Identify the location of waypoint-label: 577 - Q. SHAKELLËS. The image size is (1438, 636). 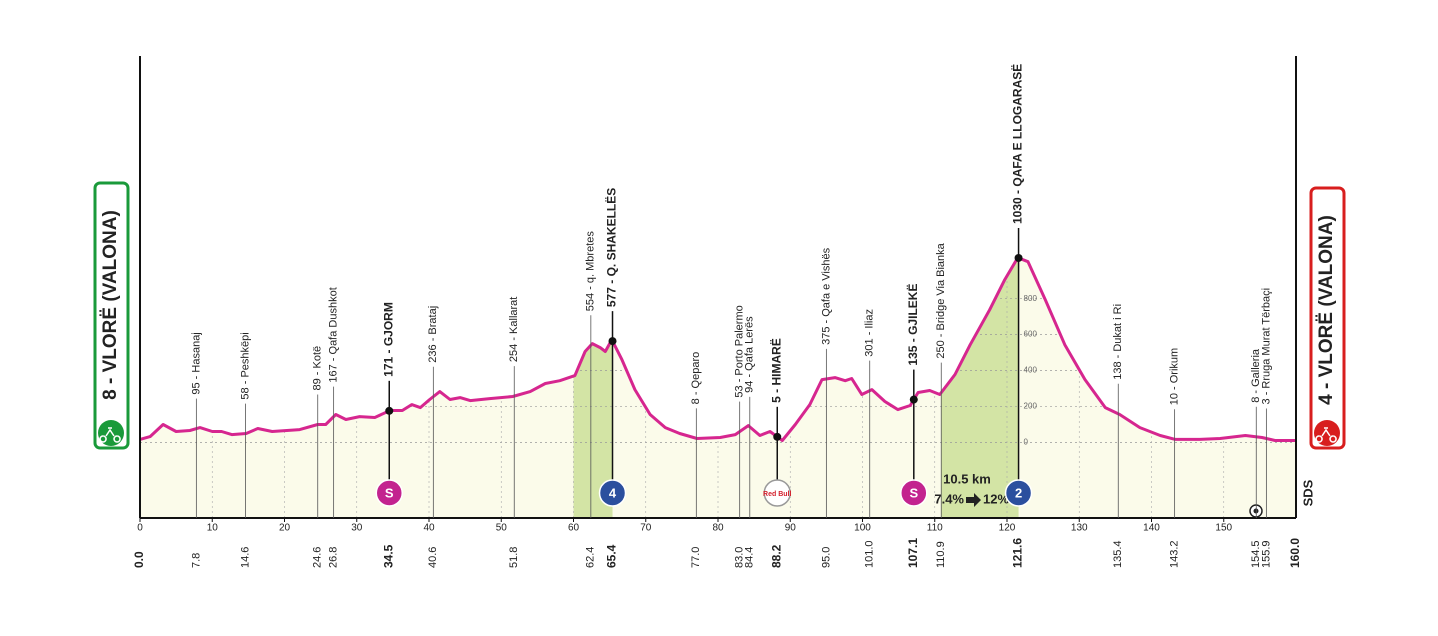
(611, 247).